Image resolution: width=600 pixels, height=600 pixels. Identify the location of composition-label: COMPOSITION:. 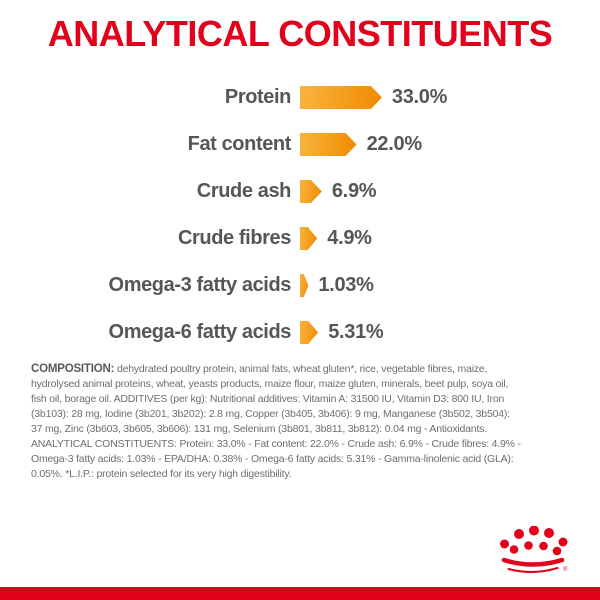
(73, 369).